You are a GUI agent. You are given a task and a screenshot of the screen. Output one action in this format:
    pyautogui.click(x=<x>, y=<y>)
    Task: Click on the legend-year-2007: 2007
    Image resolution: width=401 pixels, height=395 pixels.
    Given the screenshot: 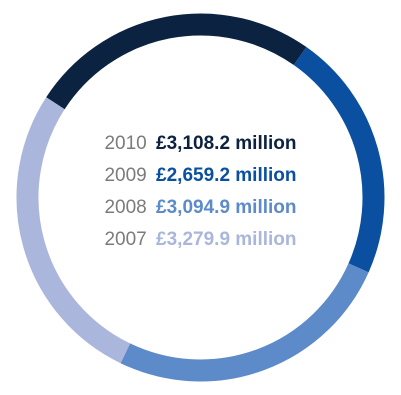 What is the action you would take?
    pyautogui.click(x=125, y=239)
    